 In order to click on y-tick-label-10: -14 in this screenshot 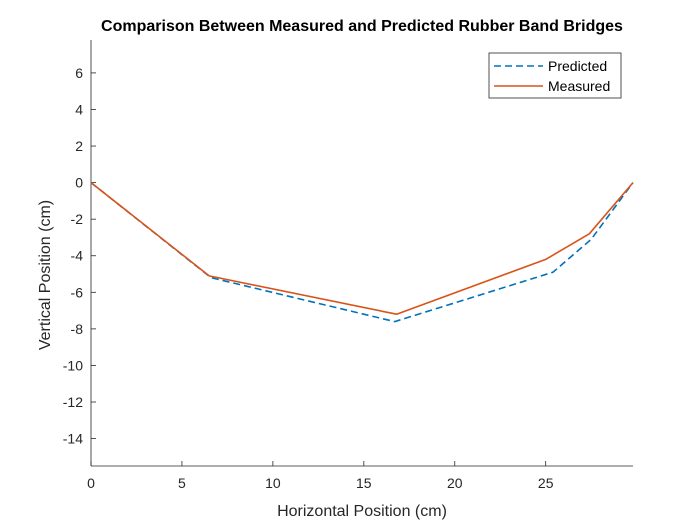, I will do `click(73, 439)`.